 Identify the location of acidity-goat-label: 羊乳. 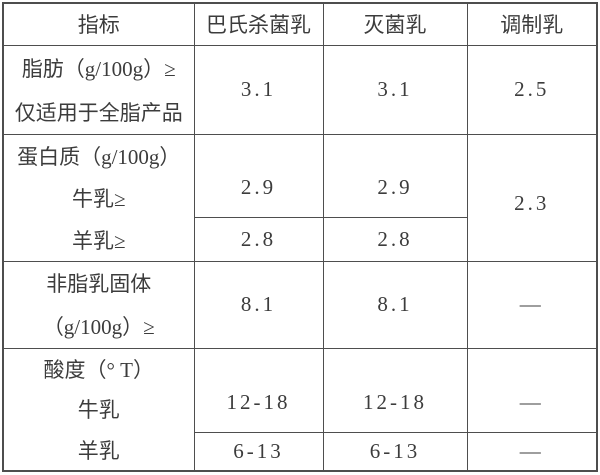
(98, 450).